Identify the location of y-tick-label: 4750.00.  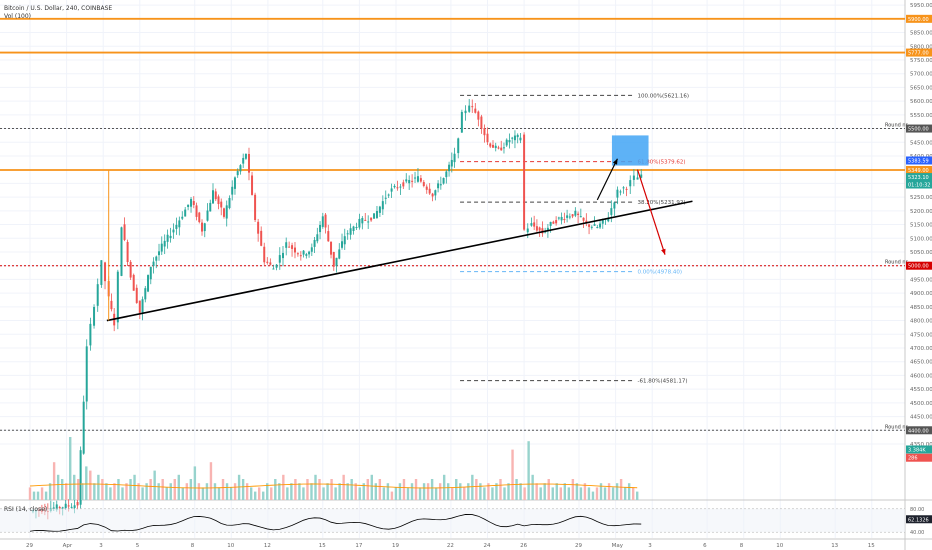
(921, 335).